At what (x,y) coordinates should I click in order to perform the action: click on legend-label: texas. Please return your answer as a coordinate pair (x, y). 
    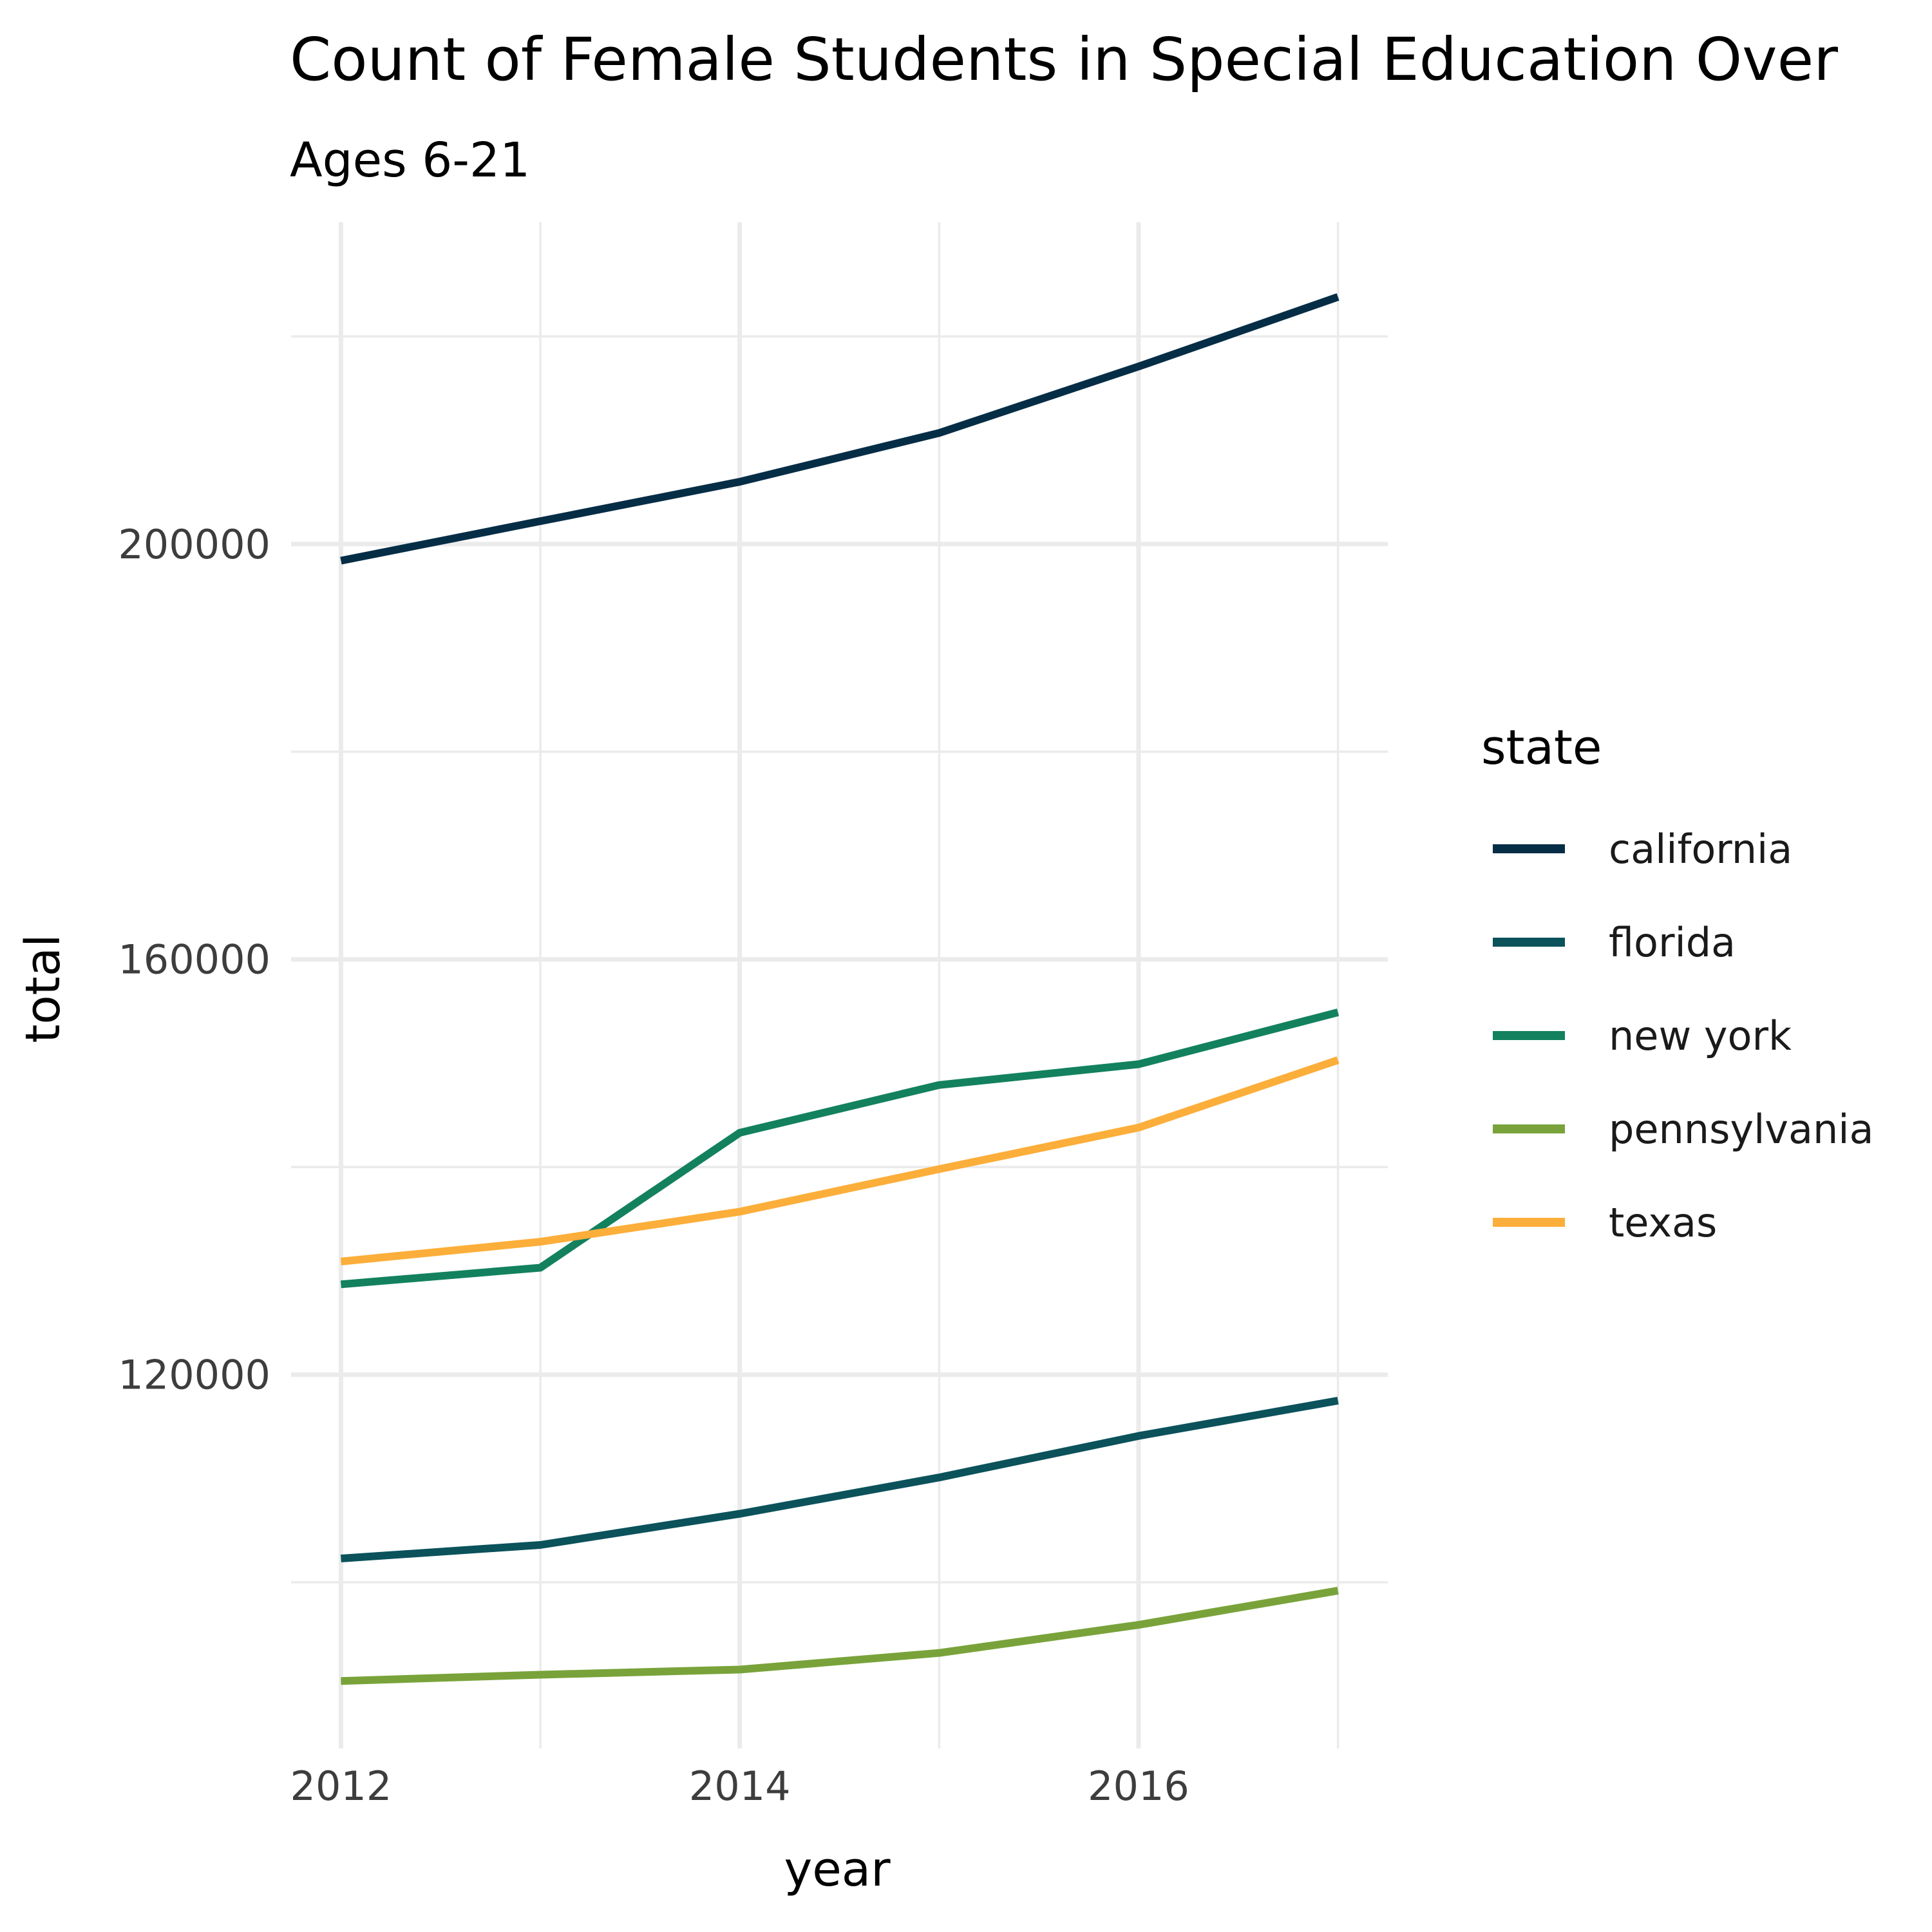
    Looking at the image, I should click on (1663, 1222).